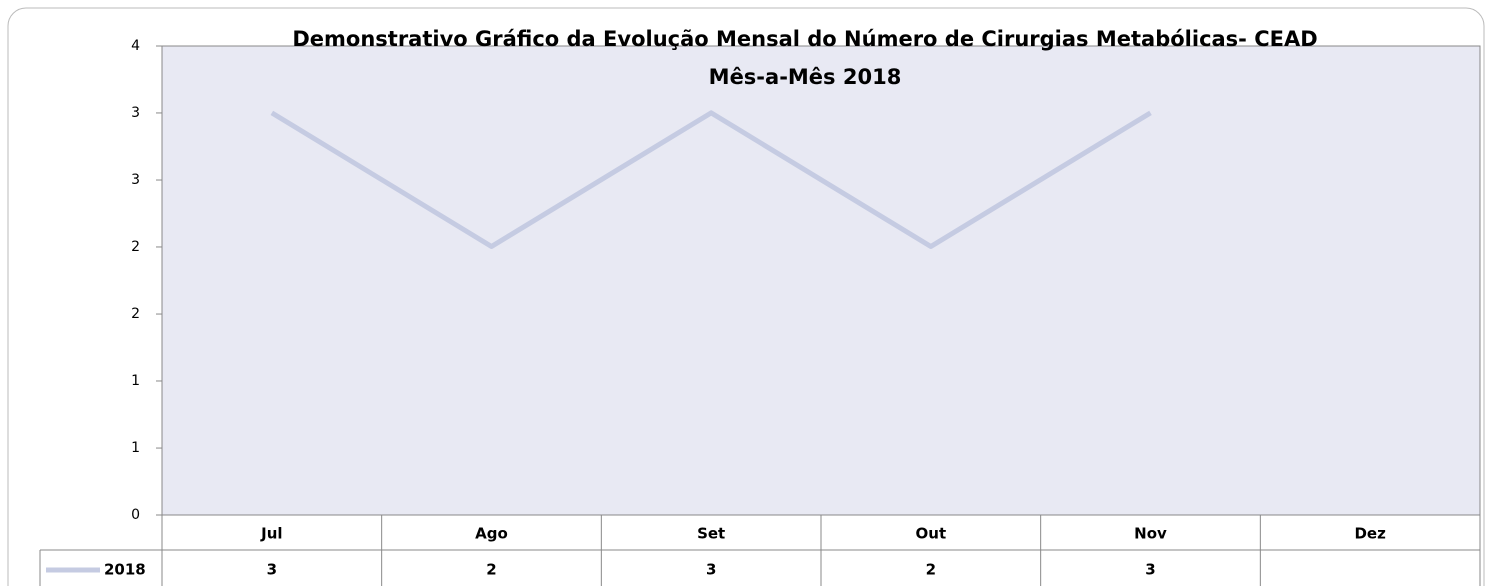 This screenshot has height=586, width=1489. Describe the element at coordinates (1370, 534) in the screenshot. I see `x-tick-label: Dez` at that location.